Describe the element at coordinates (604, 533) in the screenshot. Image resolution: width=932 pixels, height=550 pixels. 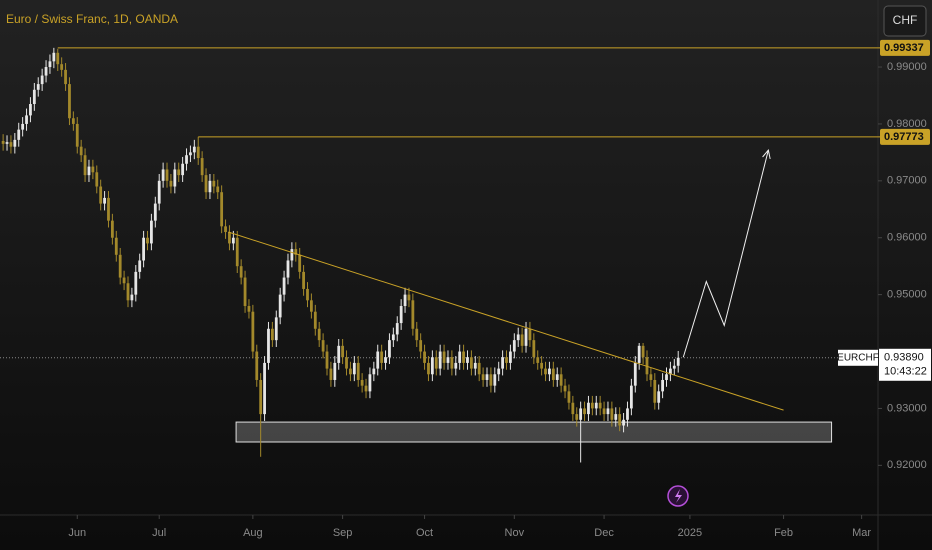
I see `x-tick-label: Dec` at that location.